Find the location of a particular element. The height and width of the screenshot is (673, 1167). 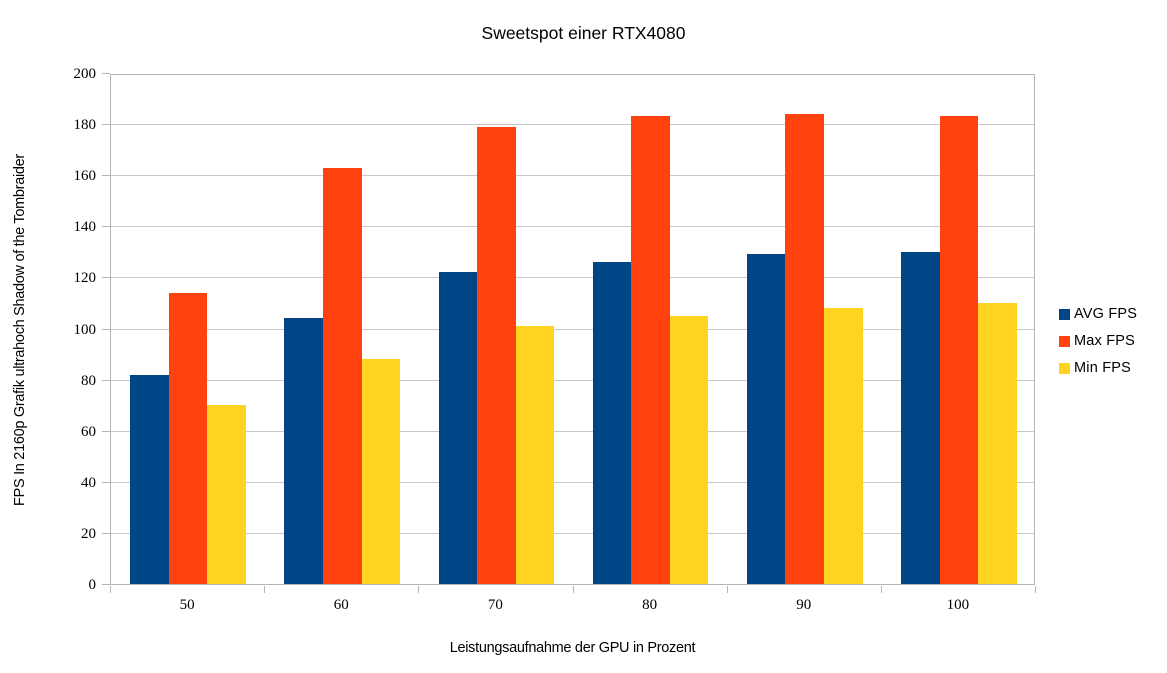

y-tick-label-40: 40 is located at coordinates (88, 482).